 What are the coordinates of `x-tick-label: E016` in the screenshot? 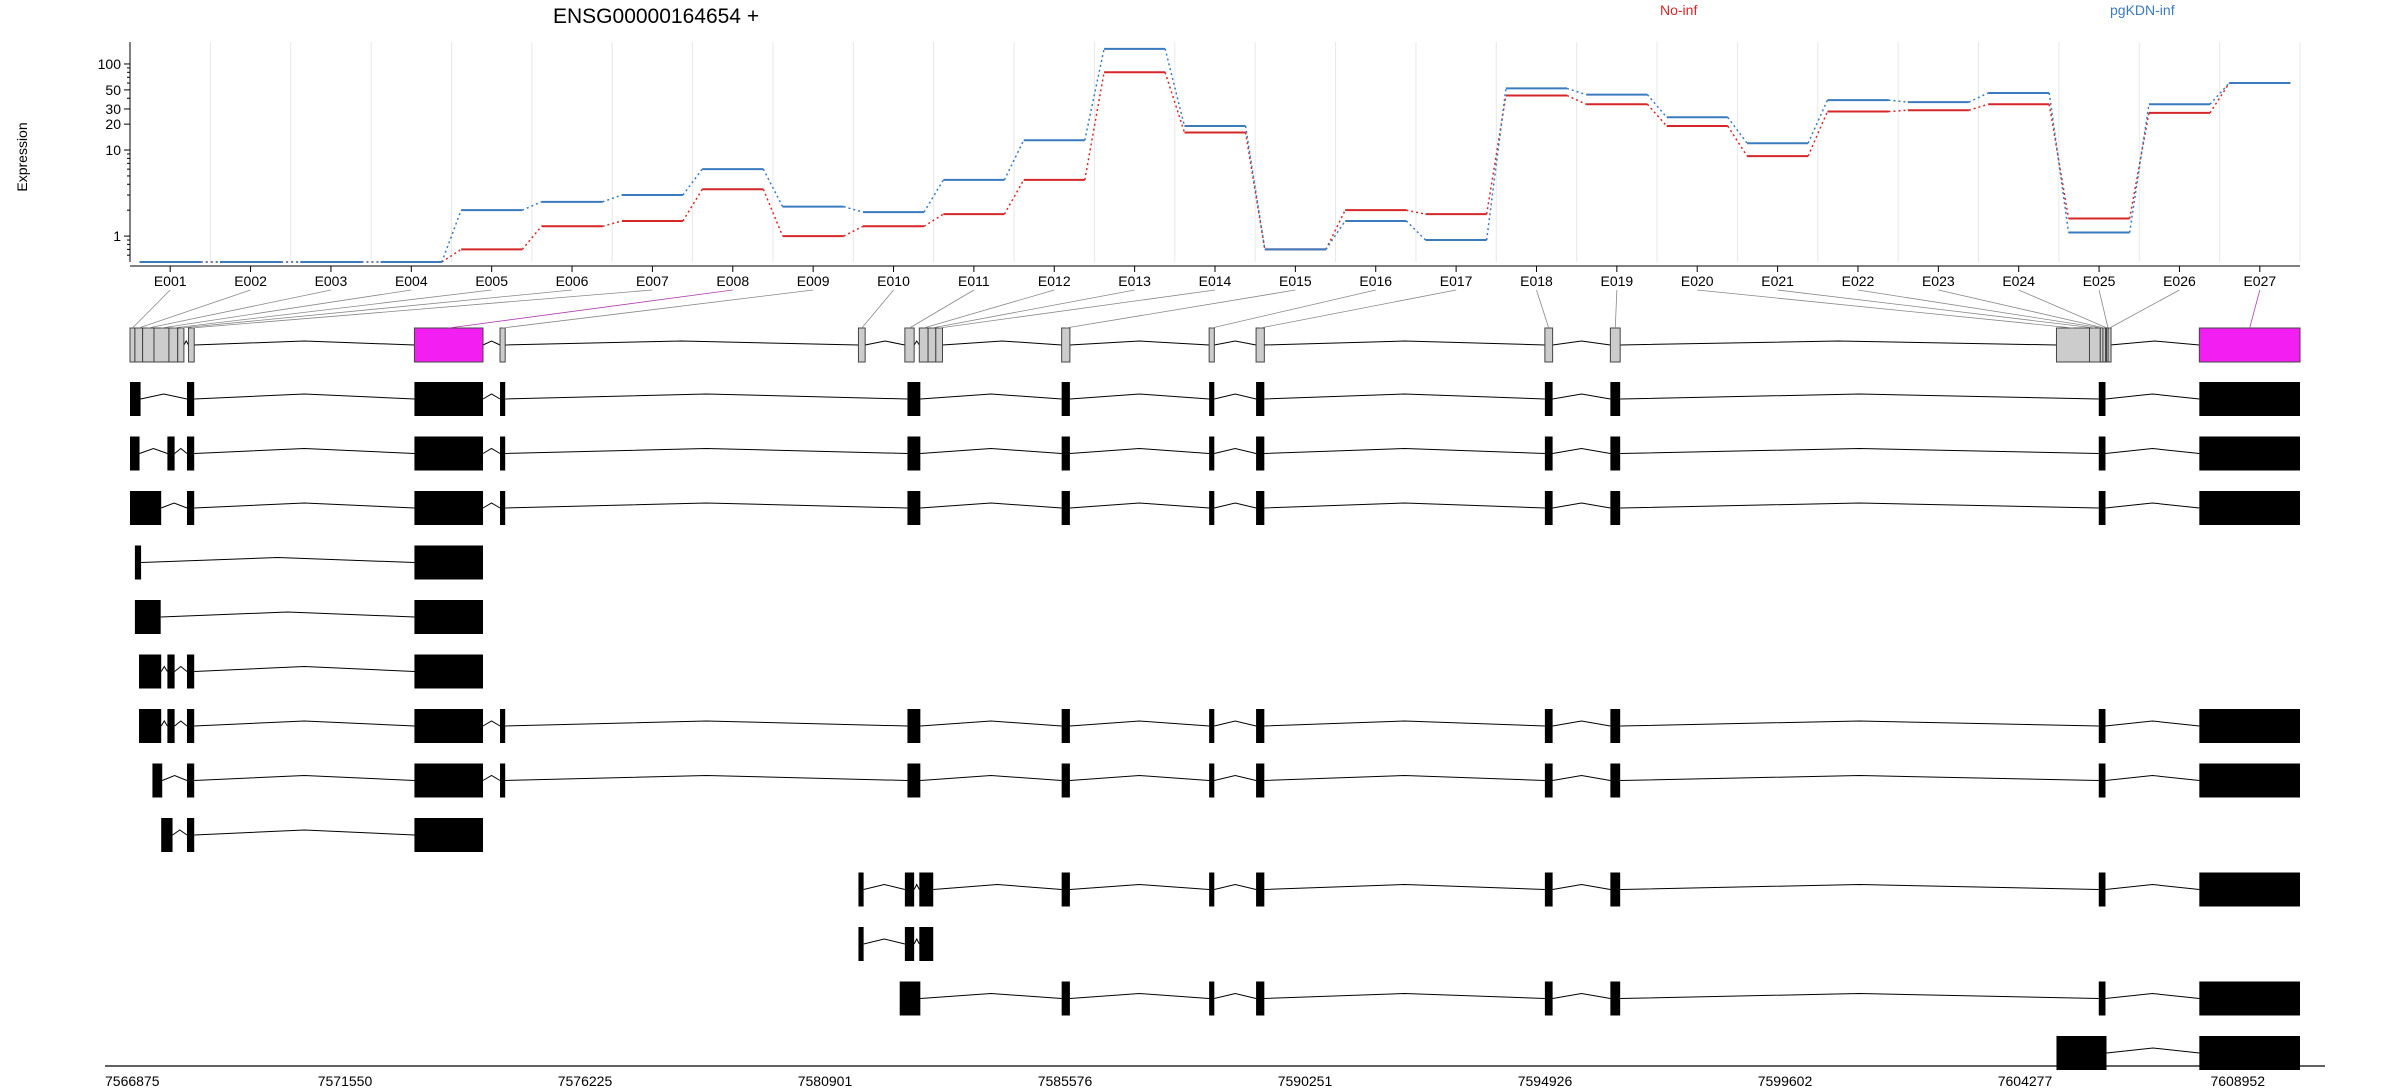 It's located at (1375, 281).